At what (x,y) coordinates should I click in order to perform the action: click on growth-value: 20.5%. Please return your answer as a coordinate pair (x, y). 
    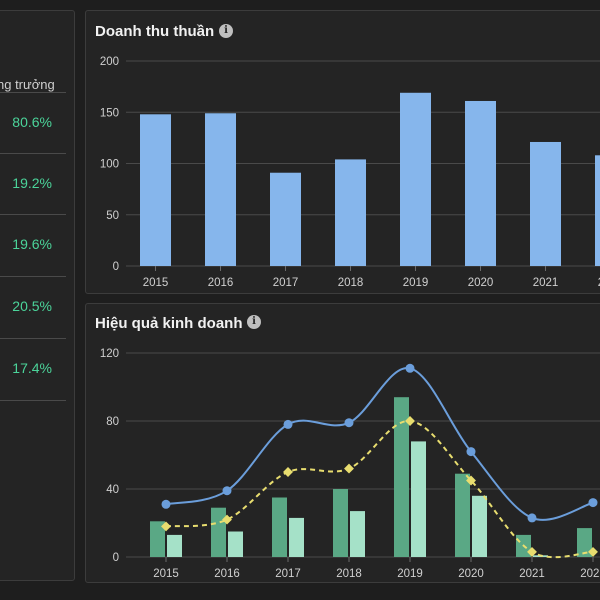
    Looking at the image, I should click on (32, 306).